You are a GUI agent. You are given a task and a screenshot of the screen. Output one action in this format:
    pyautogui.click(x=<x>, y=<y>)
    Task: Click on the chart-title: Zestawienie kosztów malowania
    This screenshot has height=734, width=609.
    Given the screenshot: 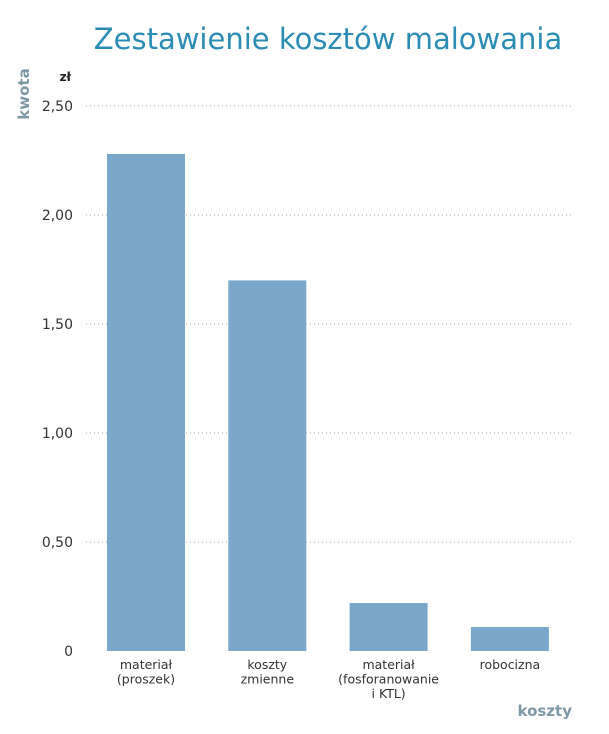 What is the action you would take?
    pyautogui.click(x=328, y=39)
    